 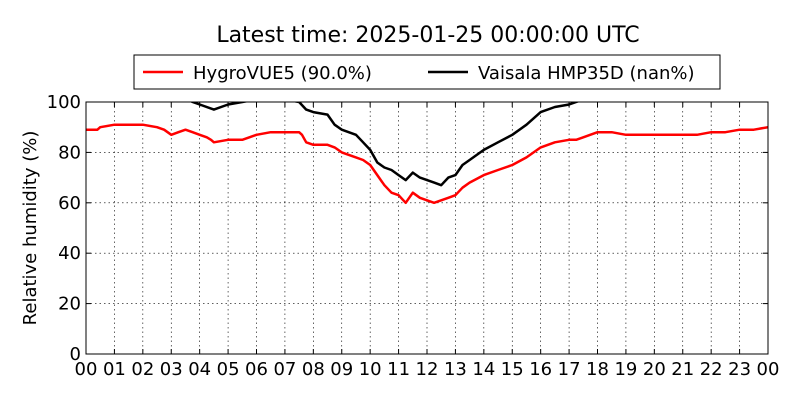 What do you see at coordinates (199, 369) in the screenshot?
I see `x-tick-label: 04` at bounding box center [199, 369].